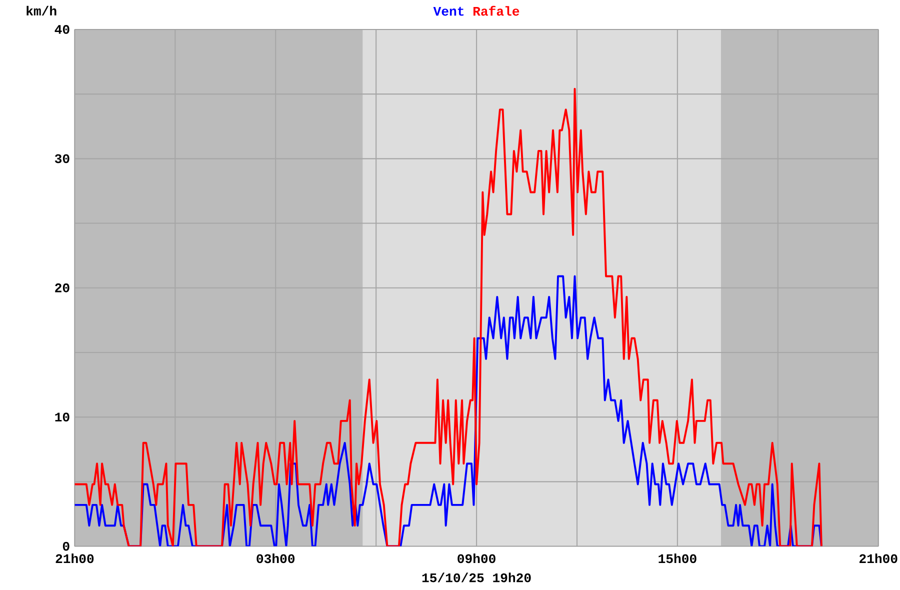 This screenshot has height=590, width=900. Describe the element at coordinates (62, 417) in the screenshot. I see `y-tick-label: 10` at that location.